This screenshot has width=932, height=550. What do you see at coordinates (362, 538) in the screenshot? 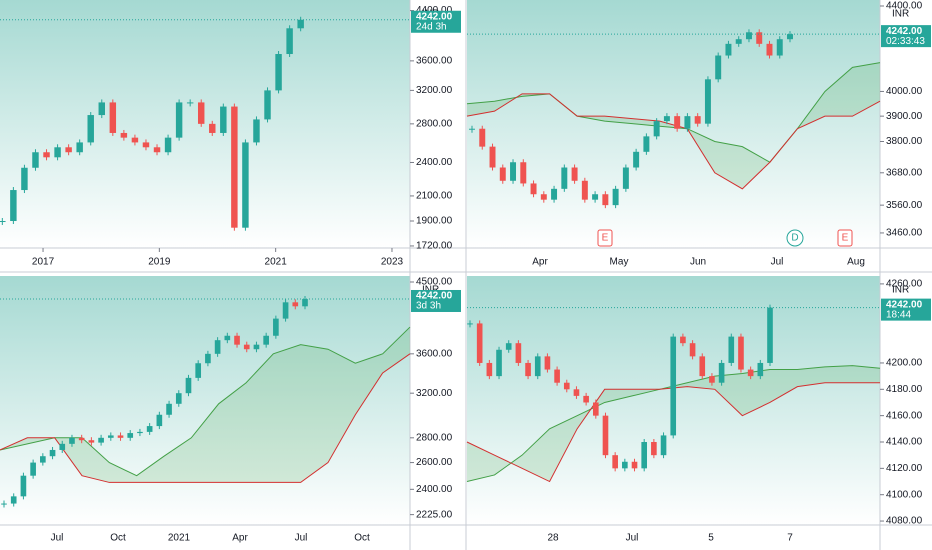
I see `x-tick-label: Oct` at bounding box center [362, 538].